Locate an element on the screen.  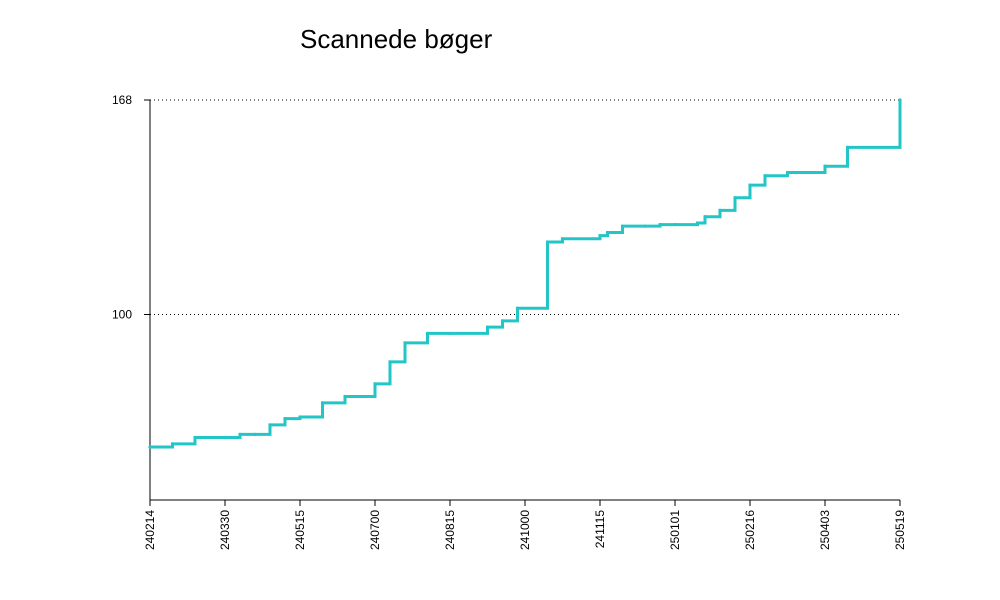
x-tick-label: 250519 is located at coordinates (900, 530).